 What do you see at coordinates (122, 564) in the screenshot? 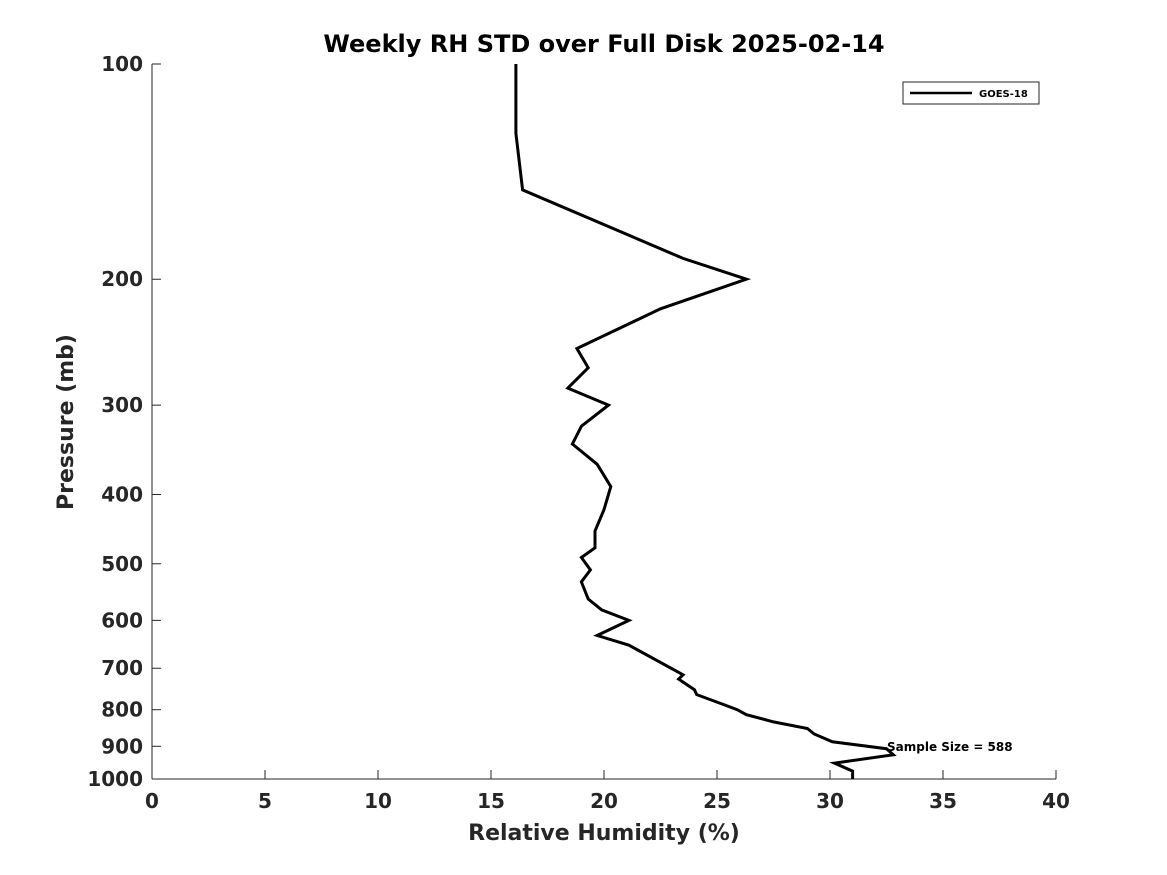
I see `y-tick-label: 500` at bounding box center [122, 564].